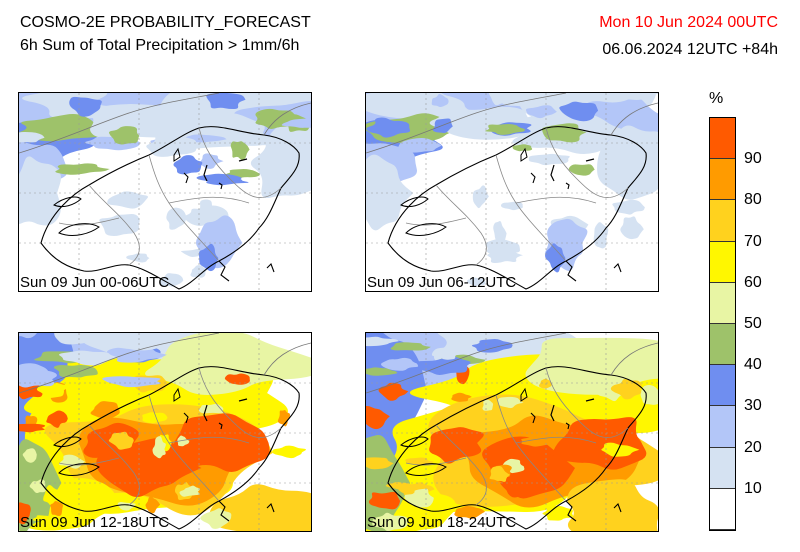 Image resolution: width=800 pixels, height=552 pixels. I want to click on map-panel-4: Sun 09 Jun 18-24UTC, so click(512, 432).